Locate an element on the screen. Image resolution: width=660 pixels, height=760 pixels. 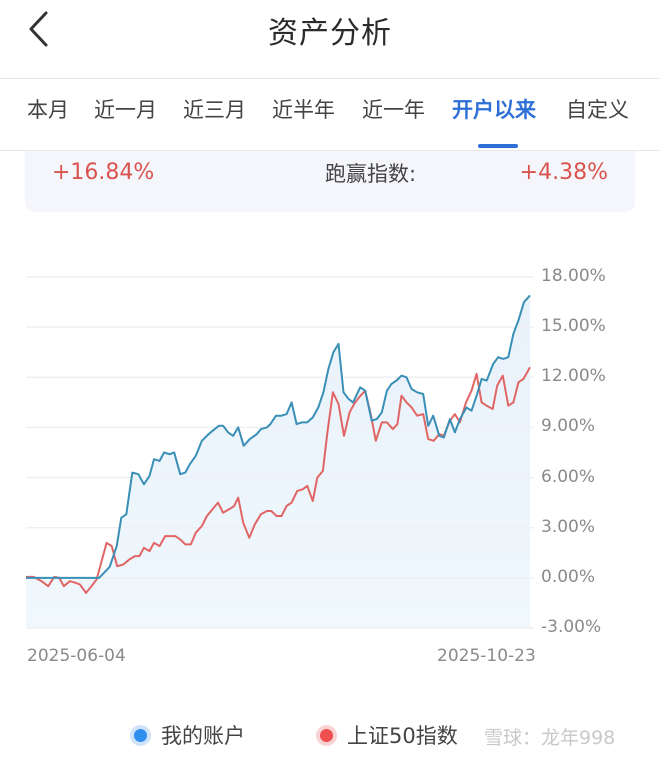
tabs-divider is located at coordinates (330, 150).